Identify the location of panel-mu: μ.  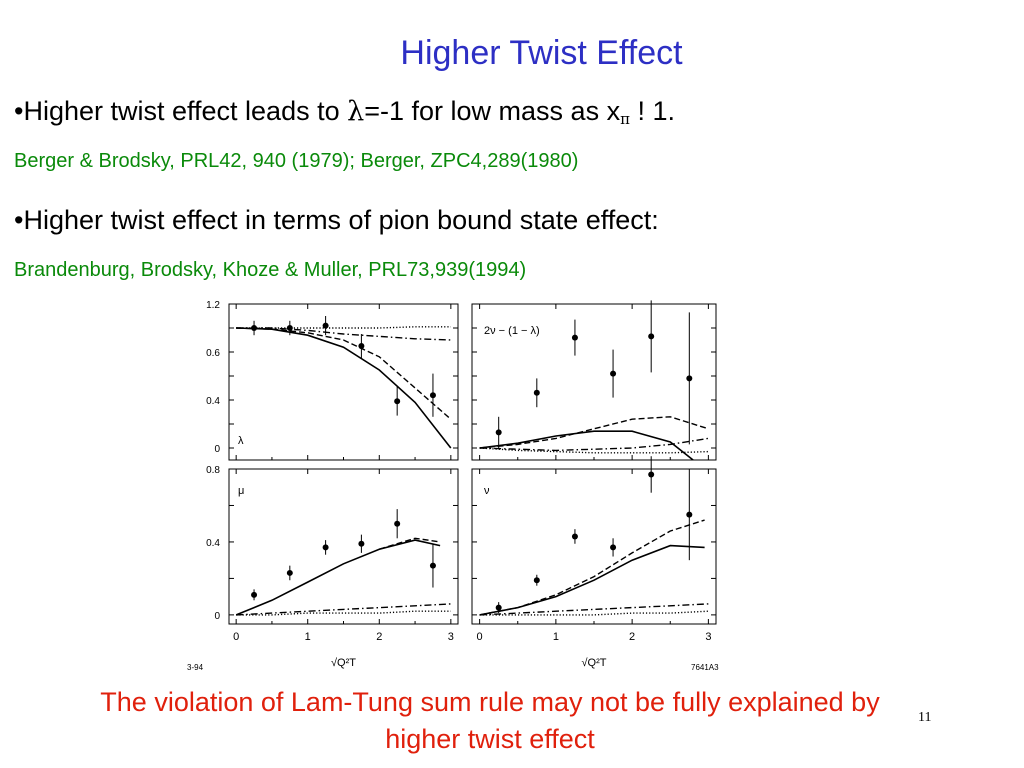
(343, 546).